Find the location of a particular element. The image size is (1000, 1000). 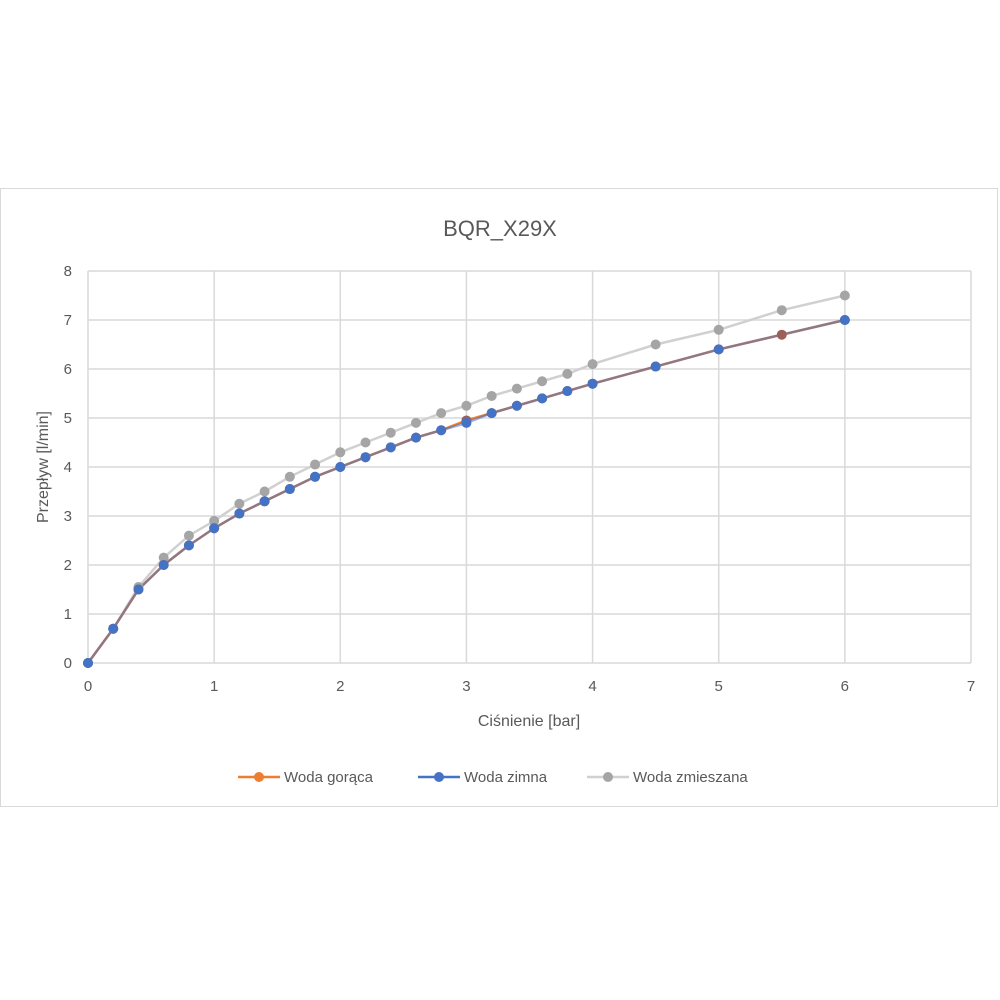

x-tick-label: 1 is located at coordinates (214, 686).